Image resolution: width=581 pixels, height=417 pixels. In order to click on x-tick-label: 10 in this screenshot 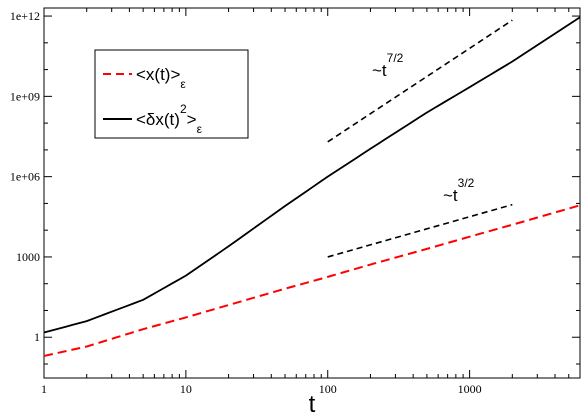, I will do `click(186, 389)`.